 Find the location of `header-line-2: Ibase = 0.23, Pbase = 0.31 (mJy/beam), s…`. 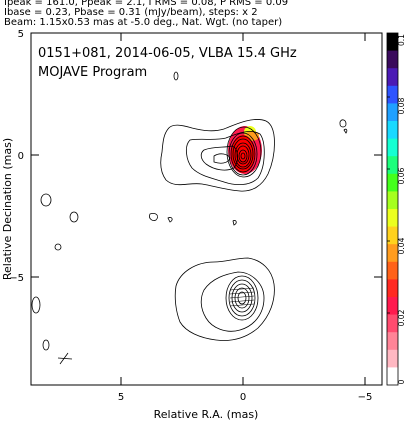

header-line-2: Ibase = 0.23, Pbase = 0.31 (mJy/beam), s… is located at coordinates (131, 12).